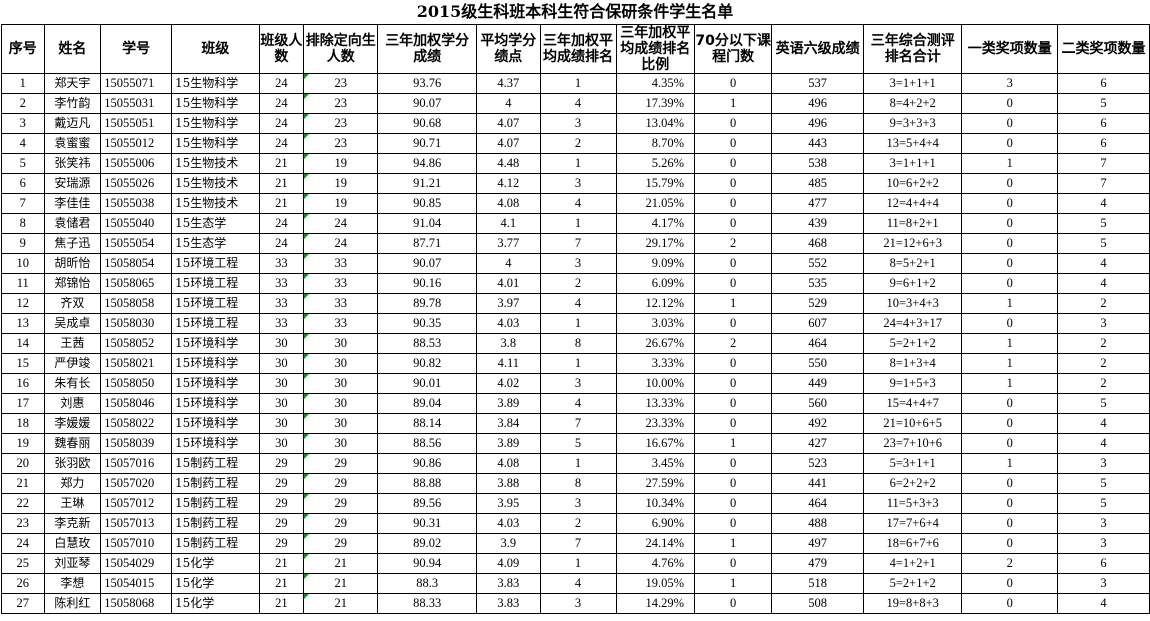 This screenshot has height=621, width=1150. Describe the element at coordinates (733, 343) in the screenshot. I see `cell-low-score-courses: 2` at that location.